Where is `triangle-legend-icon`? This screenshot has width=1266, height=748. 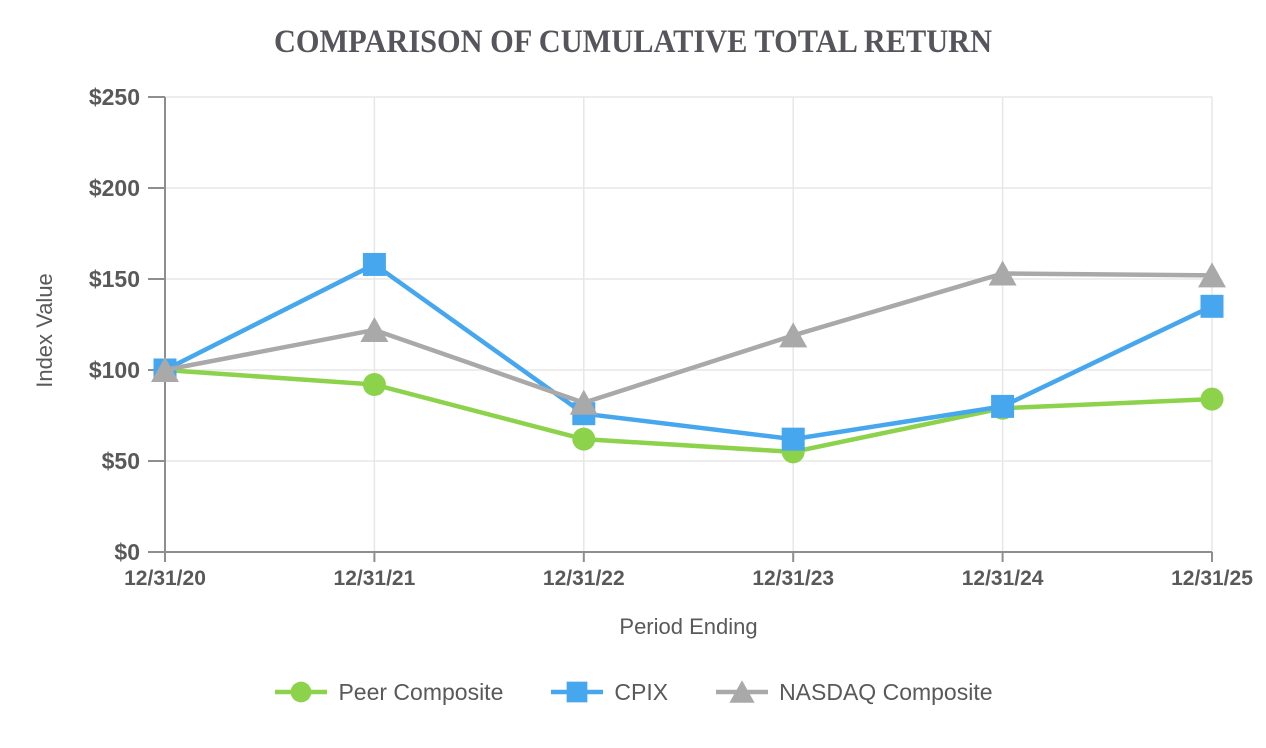
triangle-legend-icon is located at coordinates (742, 691).